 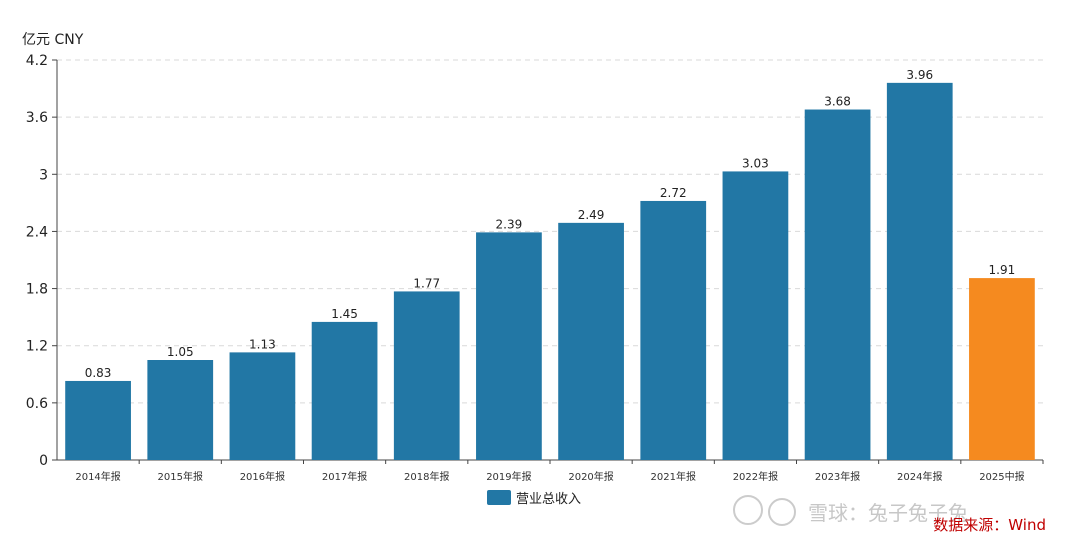 I want to click on x-tick-label: 2025中报, so click(x=1001, y=476).